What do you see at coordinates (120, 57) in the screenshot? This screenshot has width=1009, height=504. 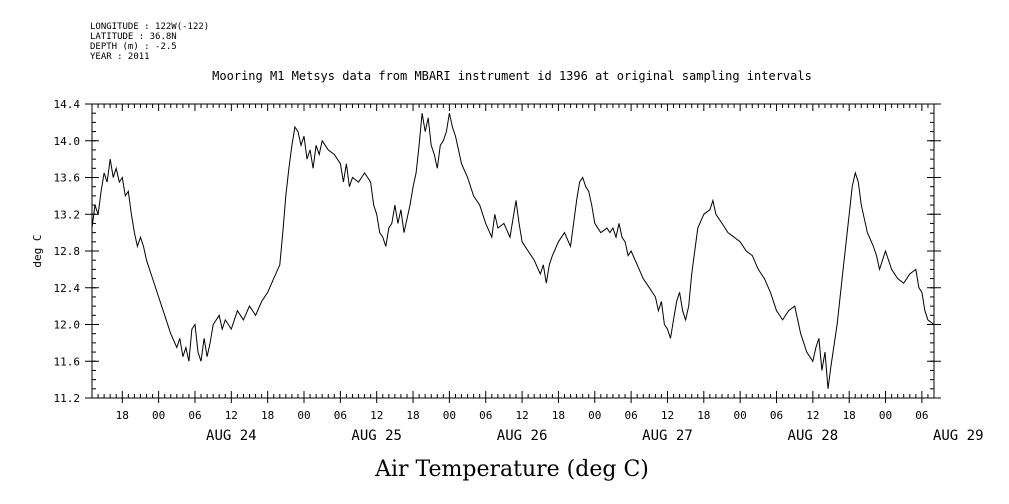 I see `year-label: YEAR : 2011` at bounding box center [120, 57].